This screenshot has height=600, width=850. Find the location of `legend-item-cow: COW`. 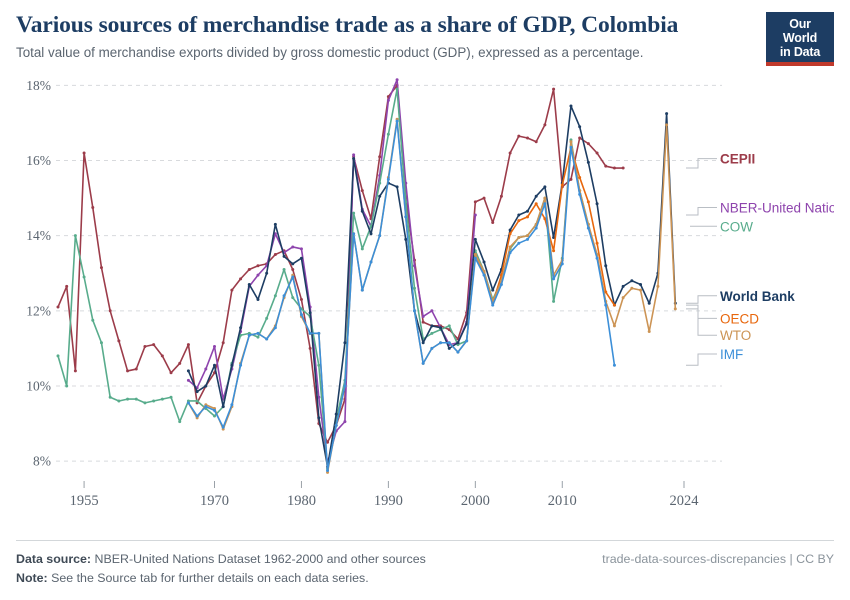

legend-item-cow: COW is located at coordinates (721, 226).